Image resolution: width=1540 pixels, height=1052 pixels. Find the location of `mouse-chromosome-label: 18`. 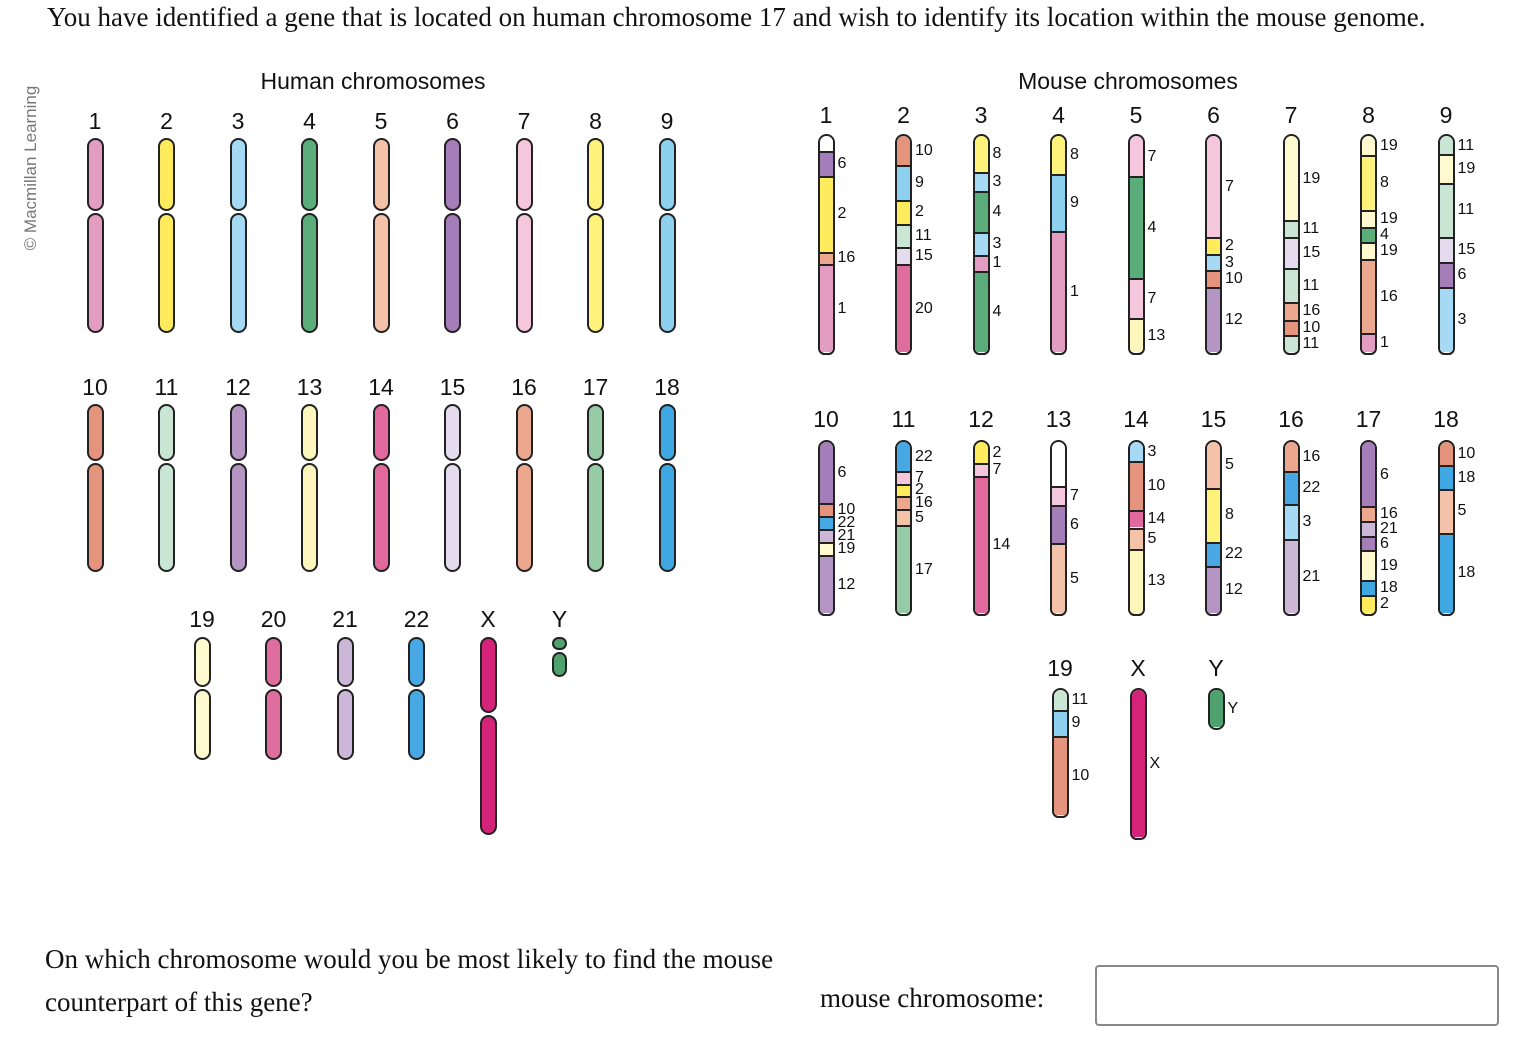

mouse-chromosome-label: 18 is located at coordinates (1446, 419).